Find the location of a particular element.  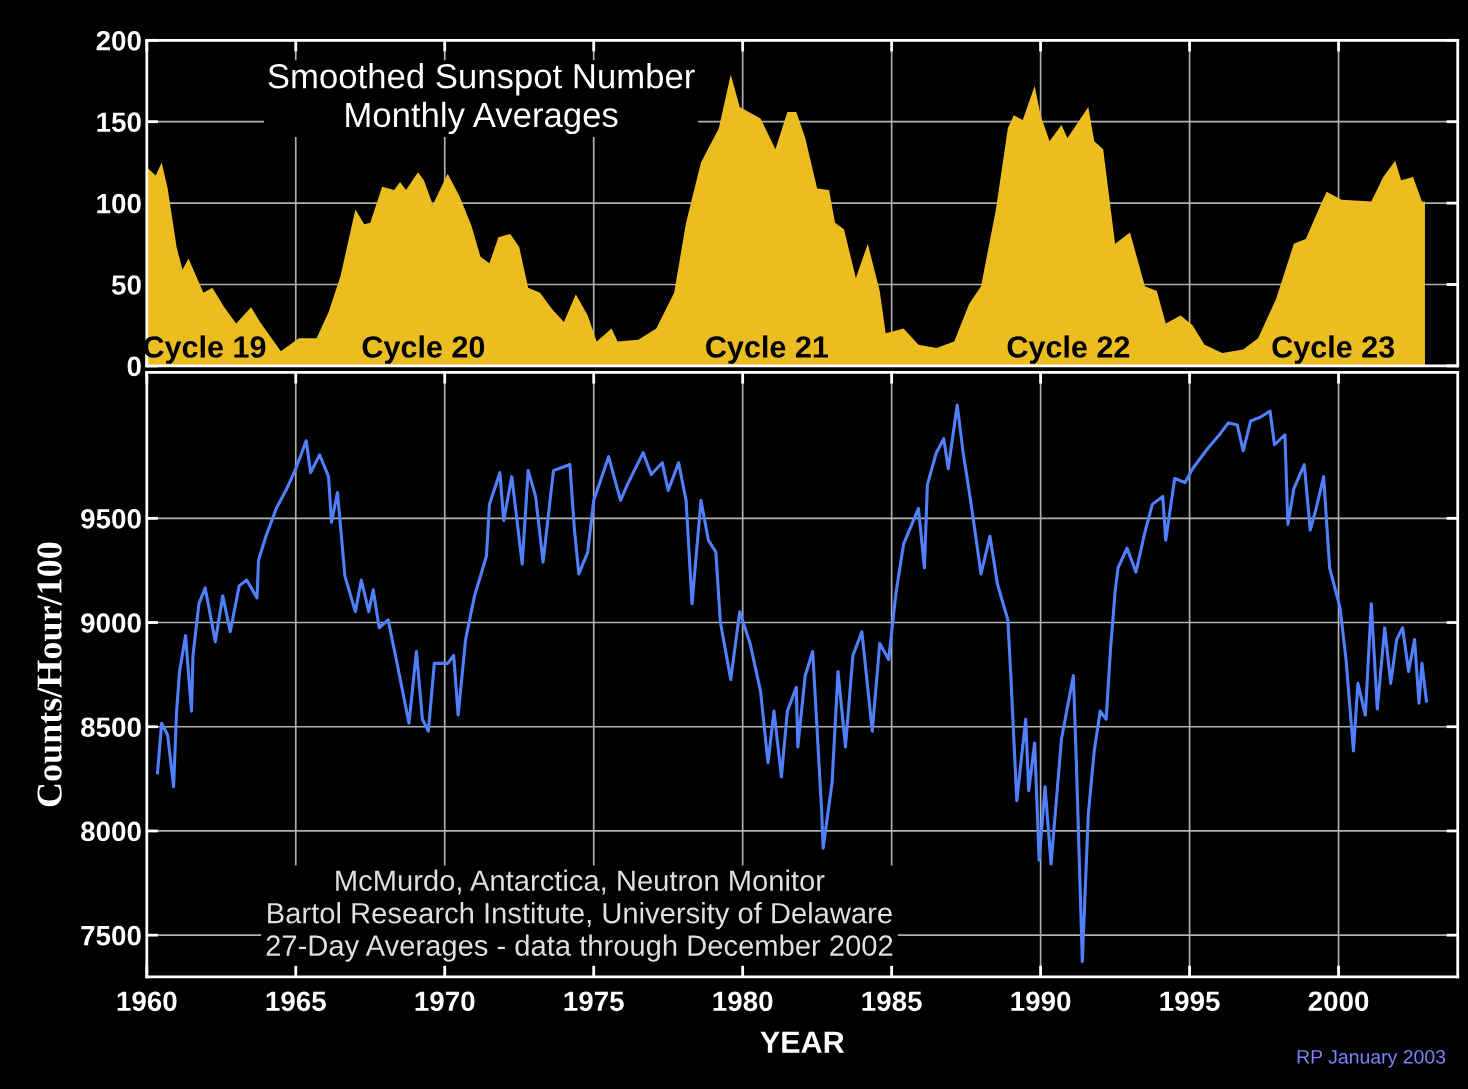

y-tick-label: 7500 is located at coordinates (111, 935).